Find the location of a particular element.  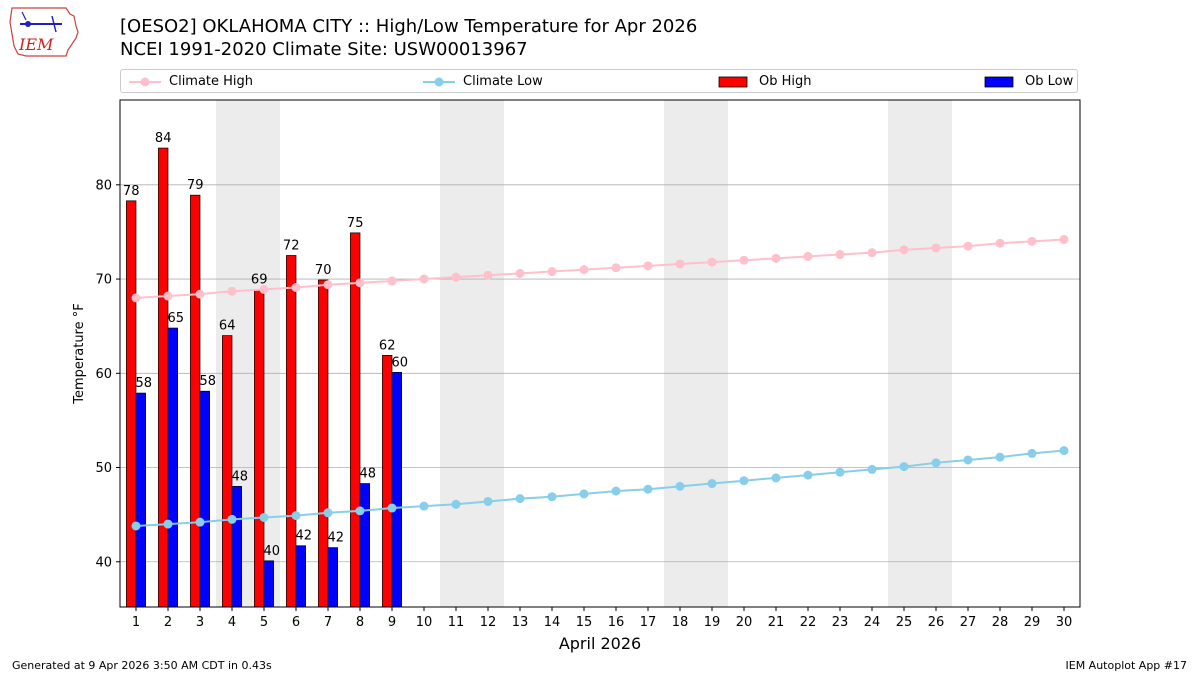

climate-low-swatch is located at coordinates (439, 82).